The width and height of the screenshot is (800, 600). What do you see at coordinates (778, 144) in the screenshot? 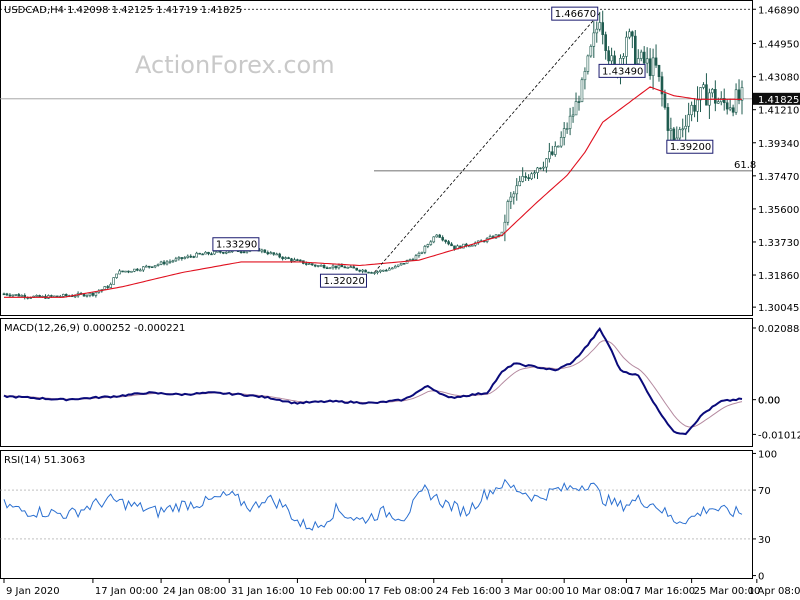
I see `price-tick-label: 1.39340` at bounding box center [778, 144].